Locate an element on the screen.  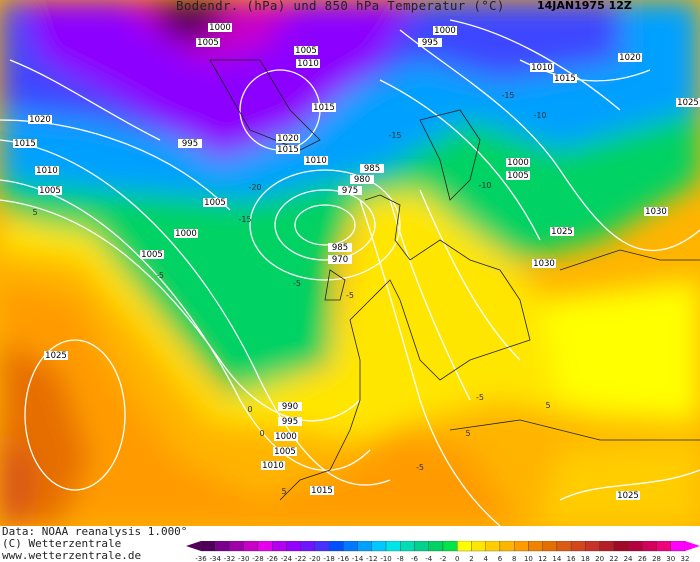
legend-tick-label: 32 is located at coordinates (685, 558).